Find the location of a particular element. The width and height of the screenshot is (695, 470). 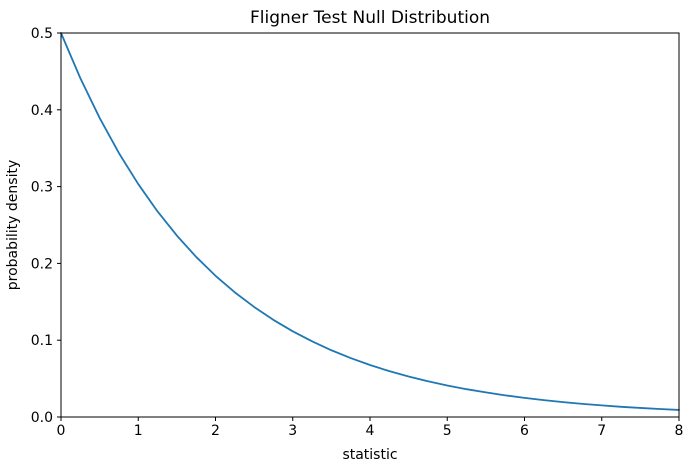

y-axis-label: probability density is located at coordinates (13, 225).